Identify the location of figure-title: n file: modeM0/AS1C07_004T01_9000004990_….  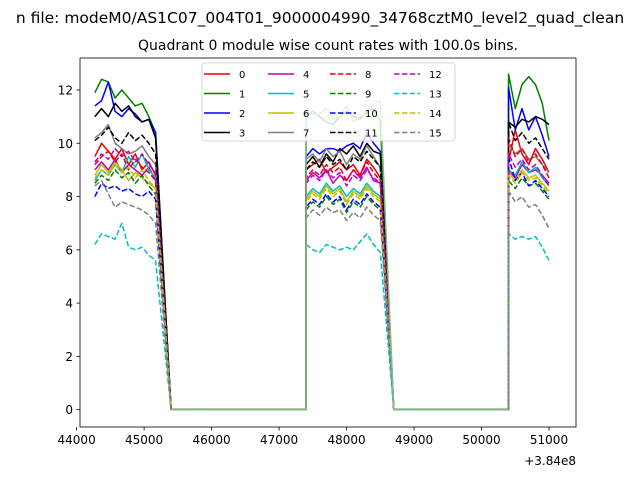
(320, 18).